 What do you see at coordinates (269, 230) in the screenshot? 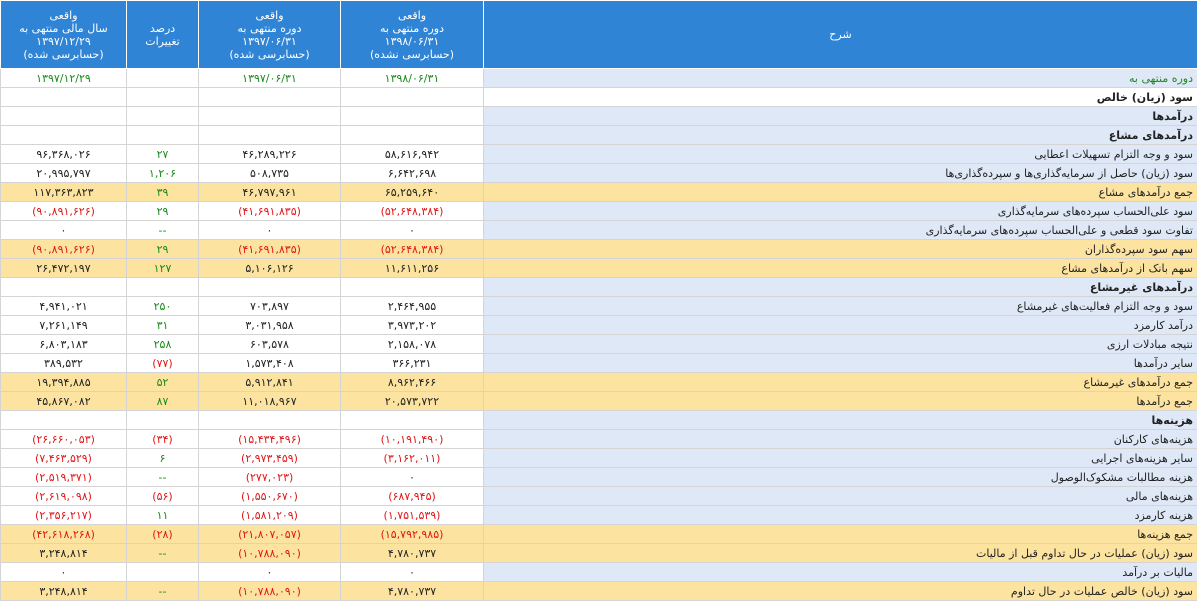
I see `cell-previous: ۰` at bounding box center [269, 230].